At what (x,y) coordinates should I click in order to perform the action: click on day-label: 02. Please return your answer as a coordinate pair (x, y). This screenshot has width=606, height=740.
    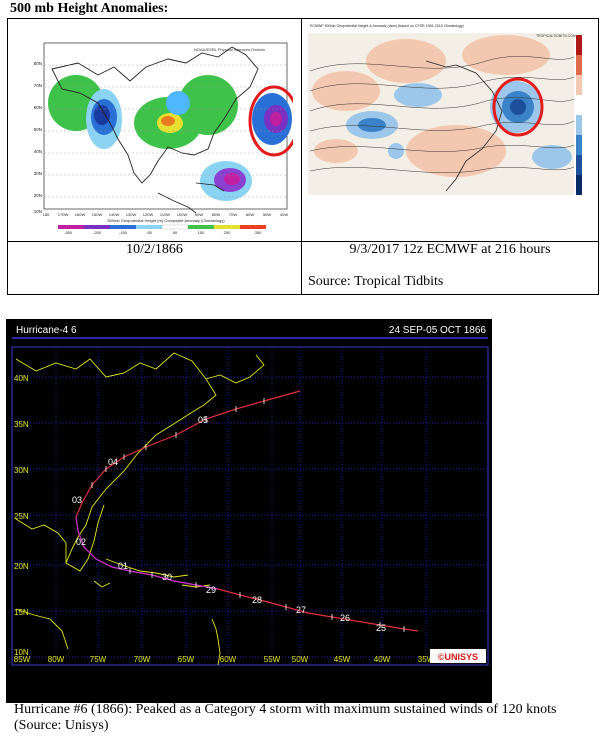
    Looking at the image, I should click on (81, 542).